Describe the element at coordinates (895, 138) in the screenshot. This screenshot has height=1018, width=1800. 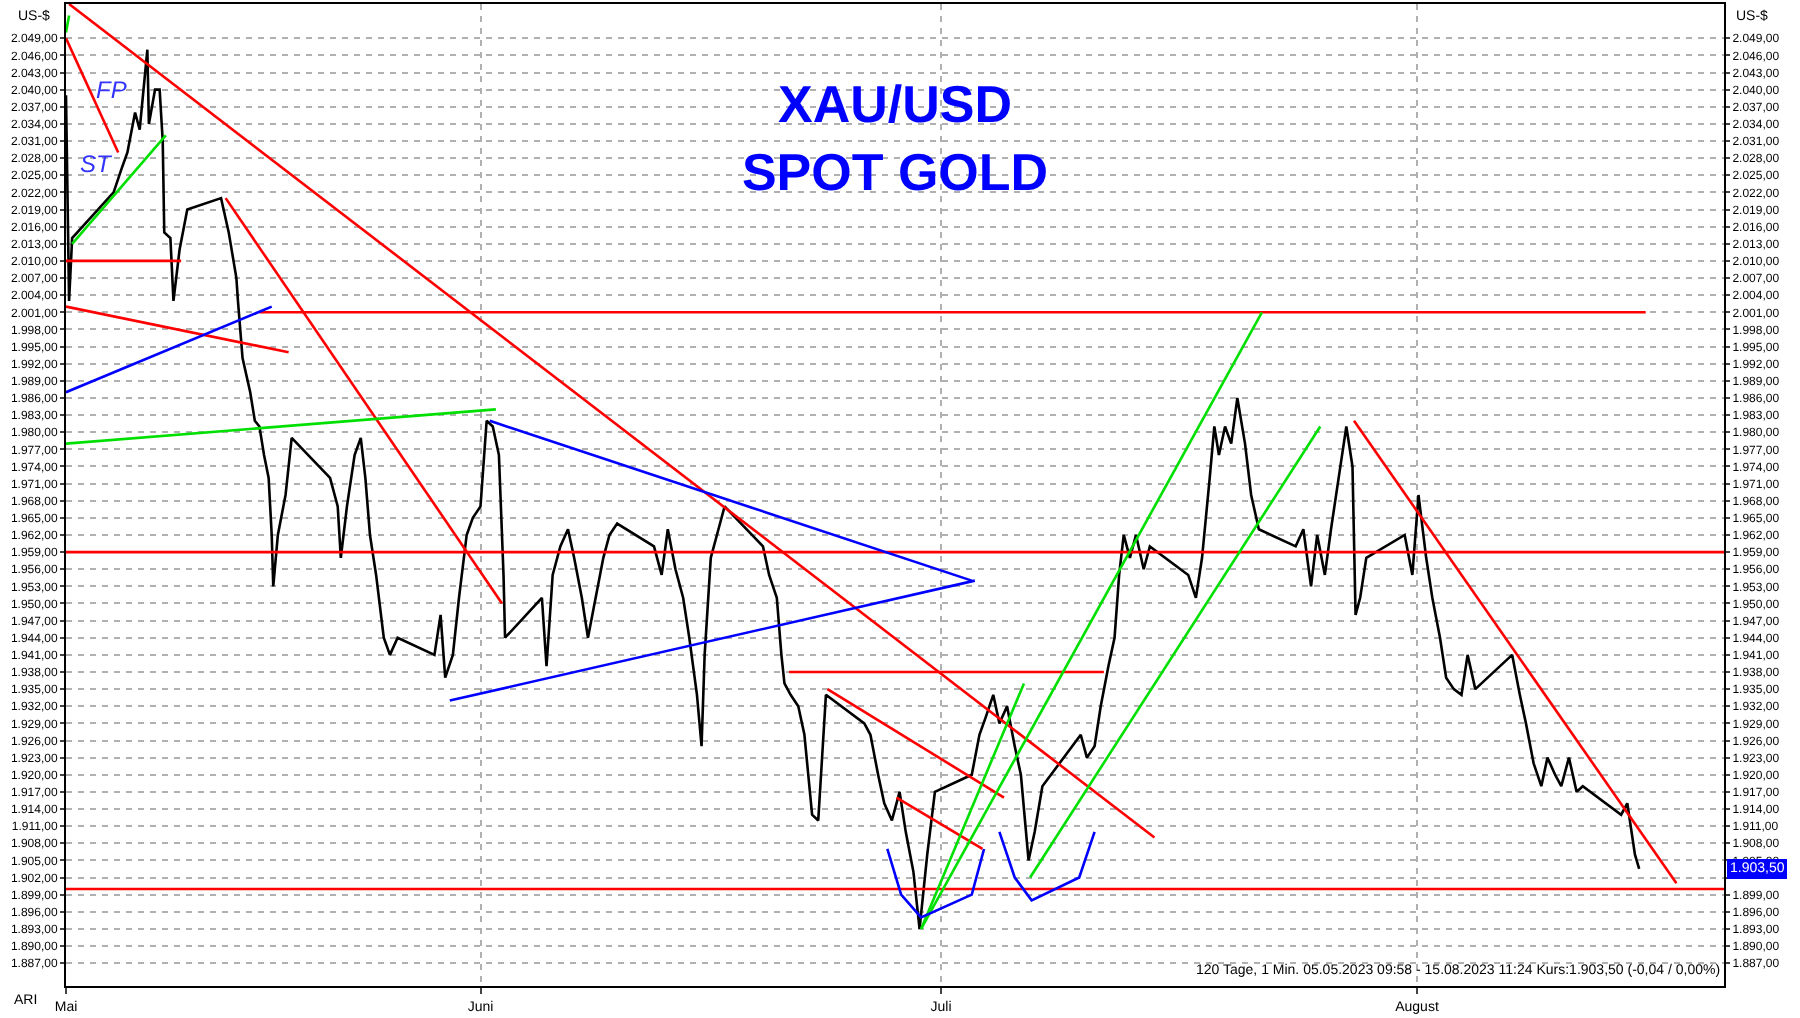
I see `text: XAU/USD SPOT GOLD` at that location.